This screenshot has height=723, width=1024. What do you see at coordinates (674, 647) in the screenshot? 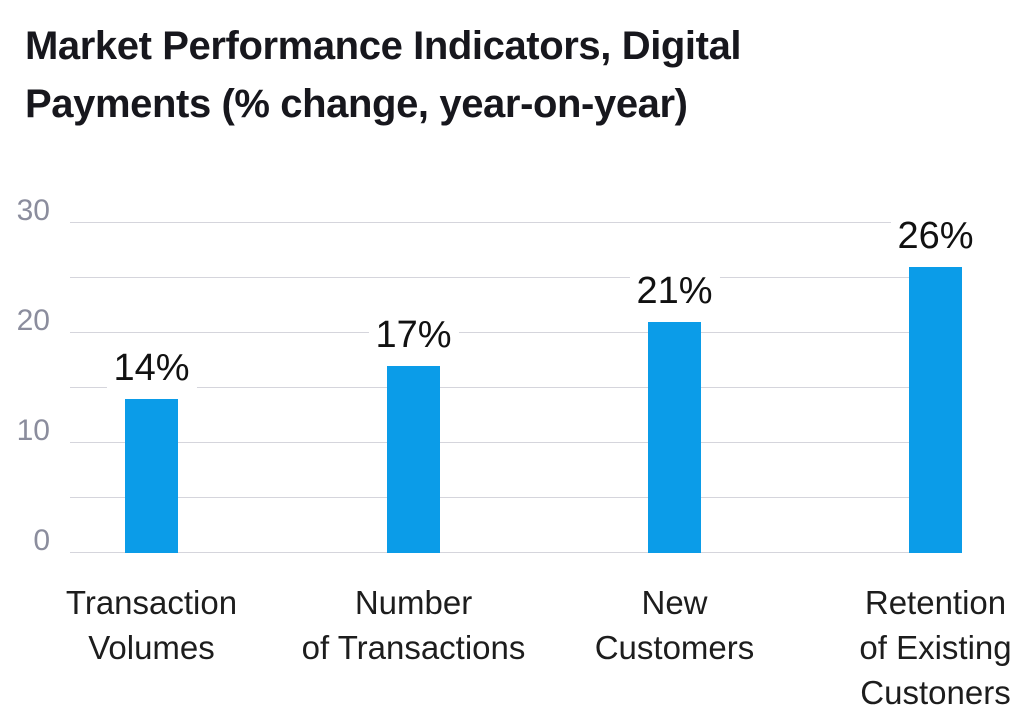
I see `x-axis-label-line: Customers` at bounding box center [674, 647].